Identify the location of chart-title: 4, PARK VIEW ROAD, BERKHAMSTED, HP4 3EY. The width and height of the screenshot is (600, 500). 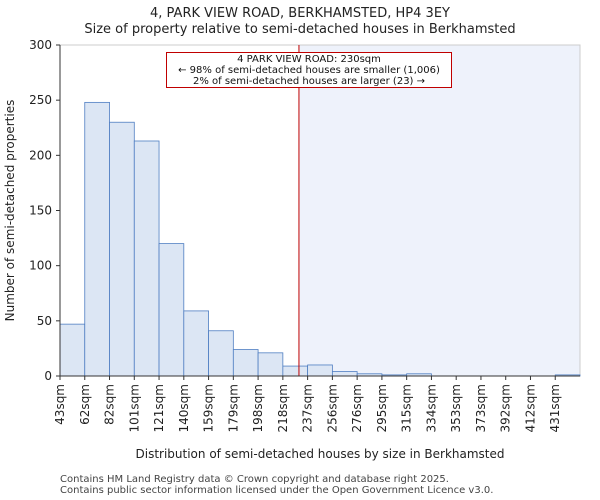
(300, 13).